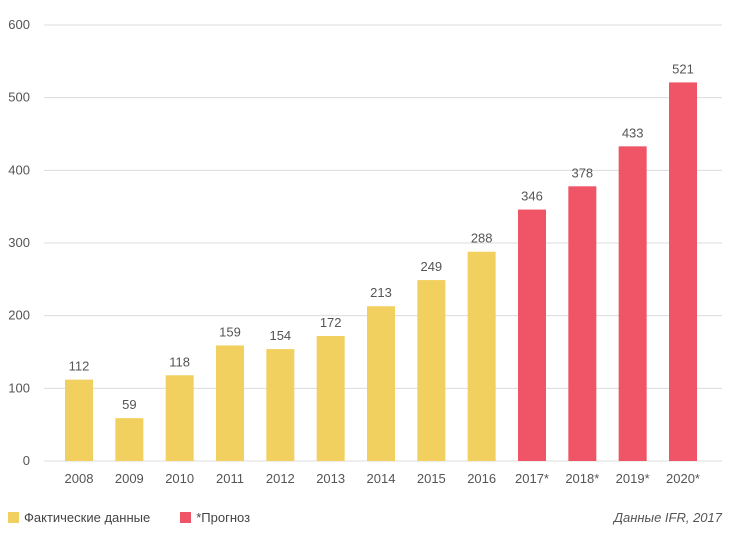  I want to click on x-tick-label: 2018*, so click(582, 478).